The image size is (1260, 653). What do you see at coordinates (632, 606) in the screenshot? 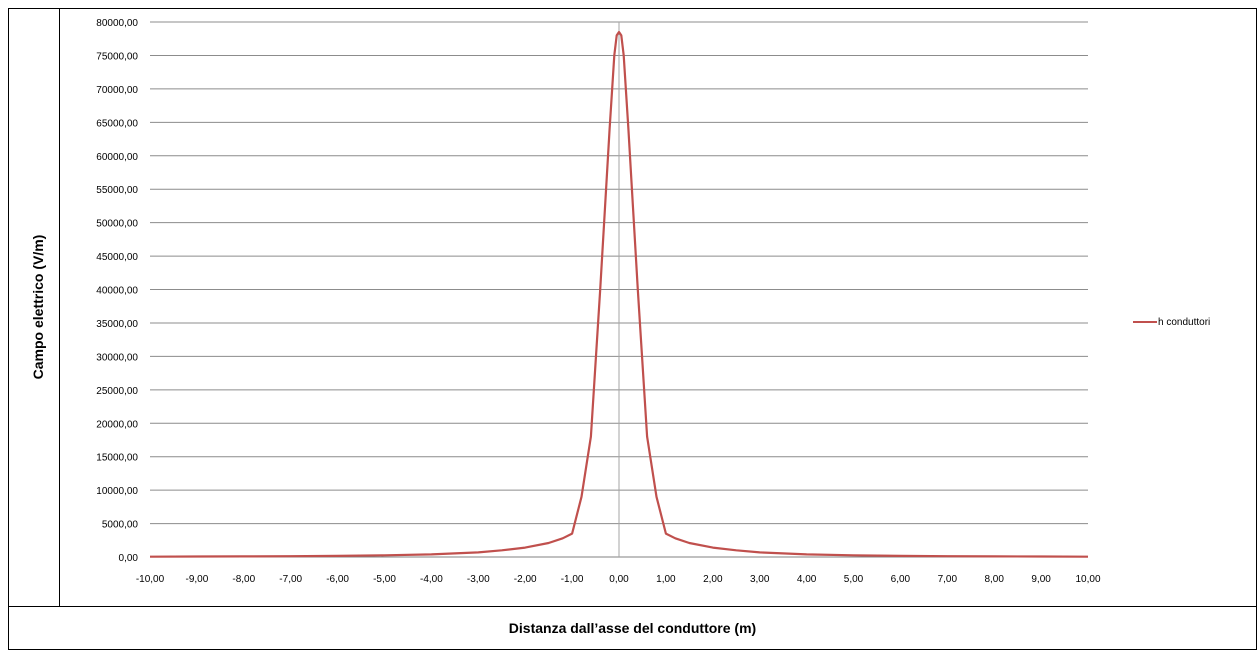
I see `frame-divider` at bounding box center [632, 606].